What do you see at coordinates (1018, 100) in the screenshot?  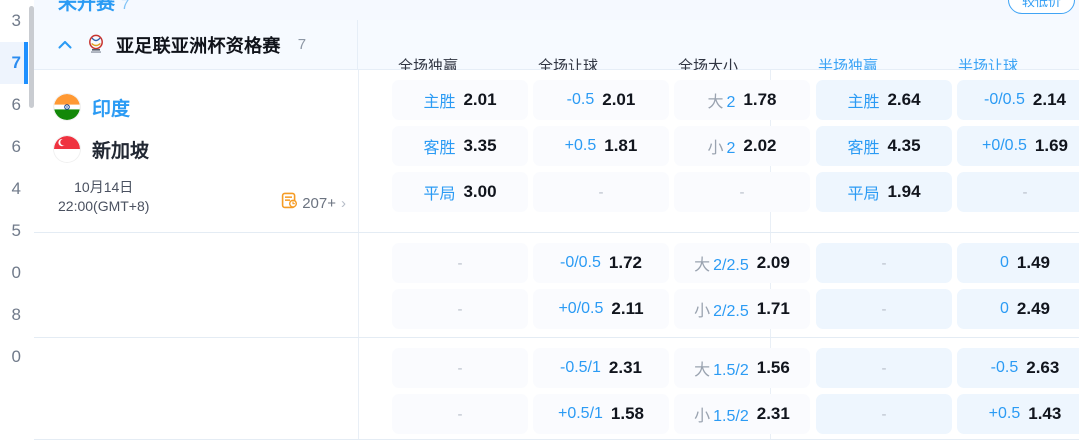 I see `odds-cell: -0/0.5 2.14` at bounding box center [1018, 100].